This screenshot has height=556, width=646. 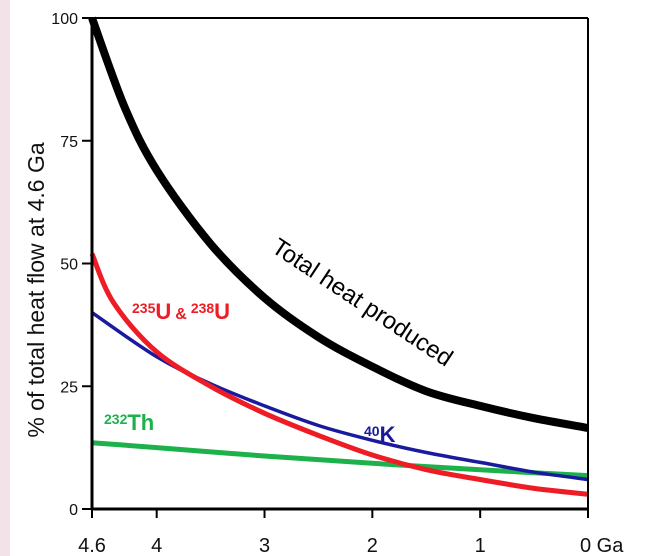 What do you see at coordinates (264, 545) in the screenshot?
I see `x-tick-label: 3` at bounding box center [264, 545].